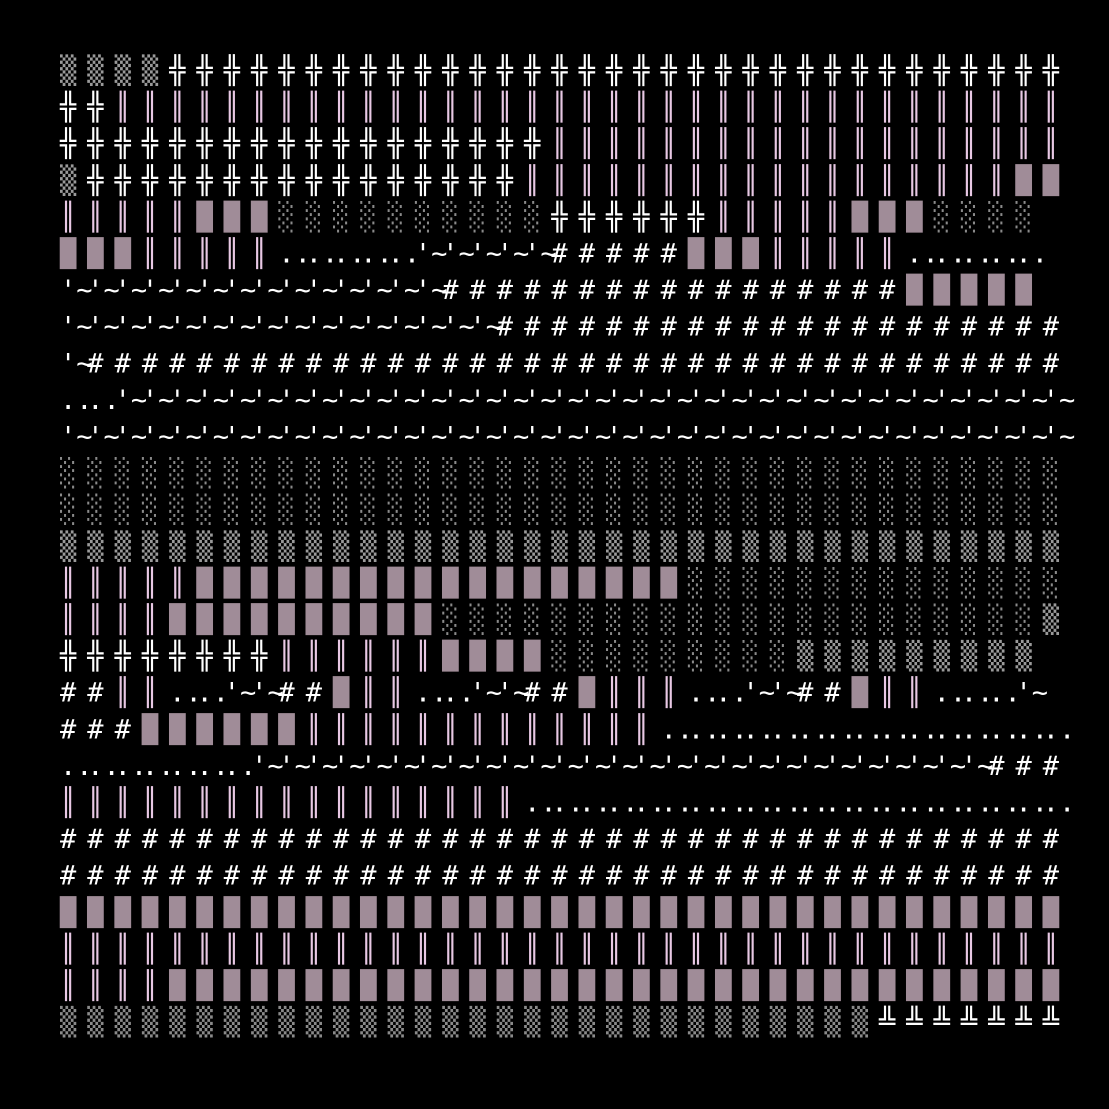  Describe the element at coordinates (1024, 1021) in the screenshot. I see `ascii-glyph: ╩` at that location.